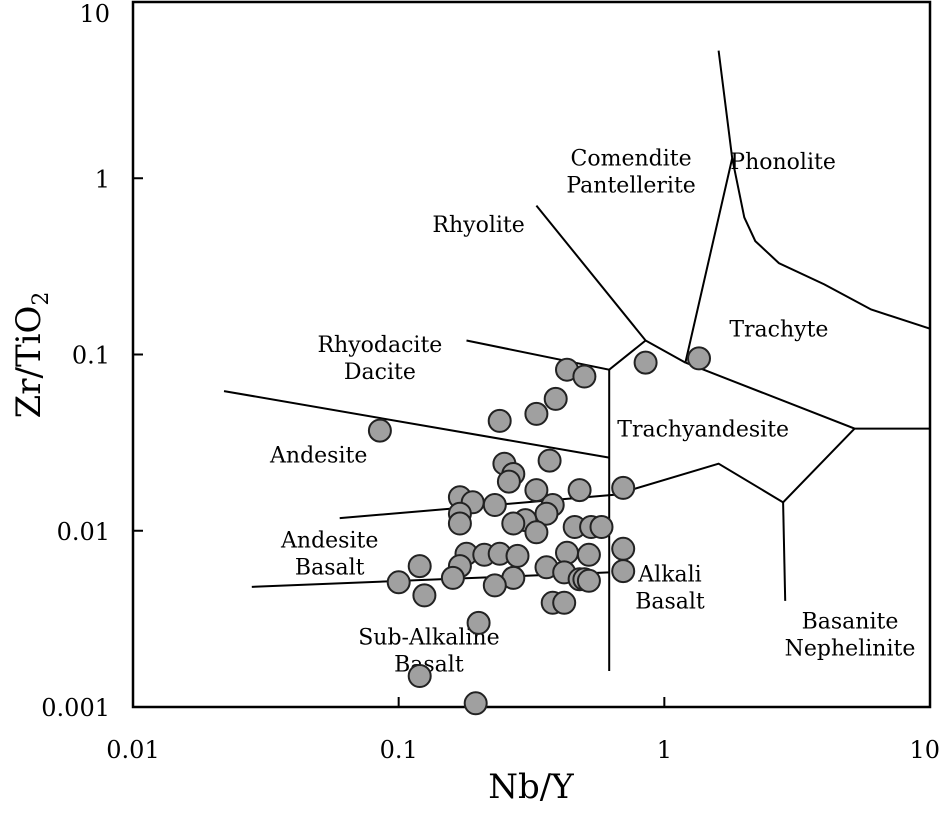  I want to click on region-label-line: Nephelinite, so click(850, 648).